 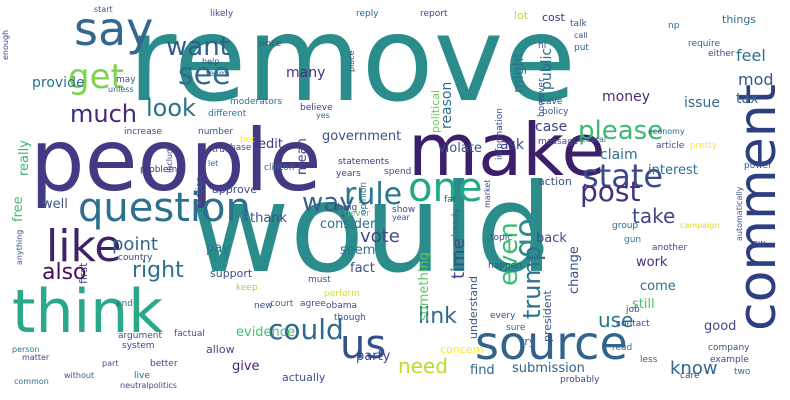 I want to click on word-economy: economy, so click(x=666, y=131).